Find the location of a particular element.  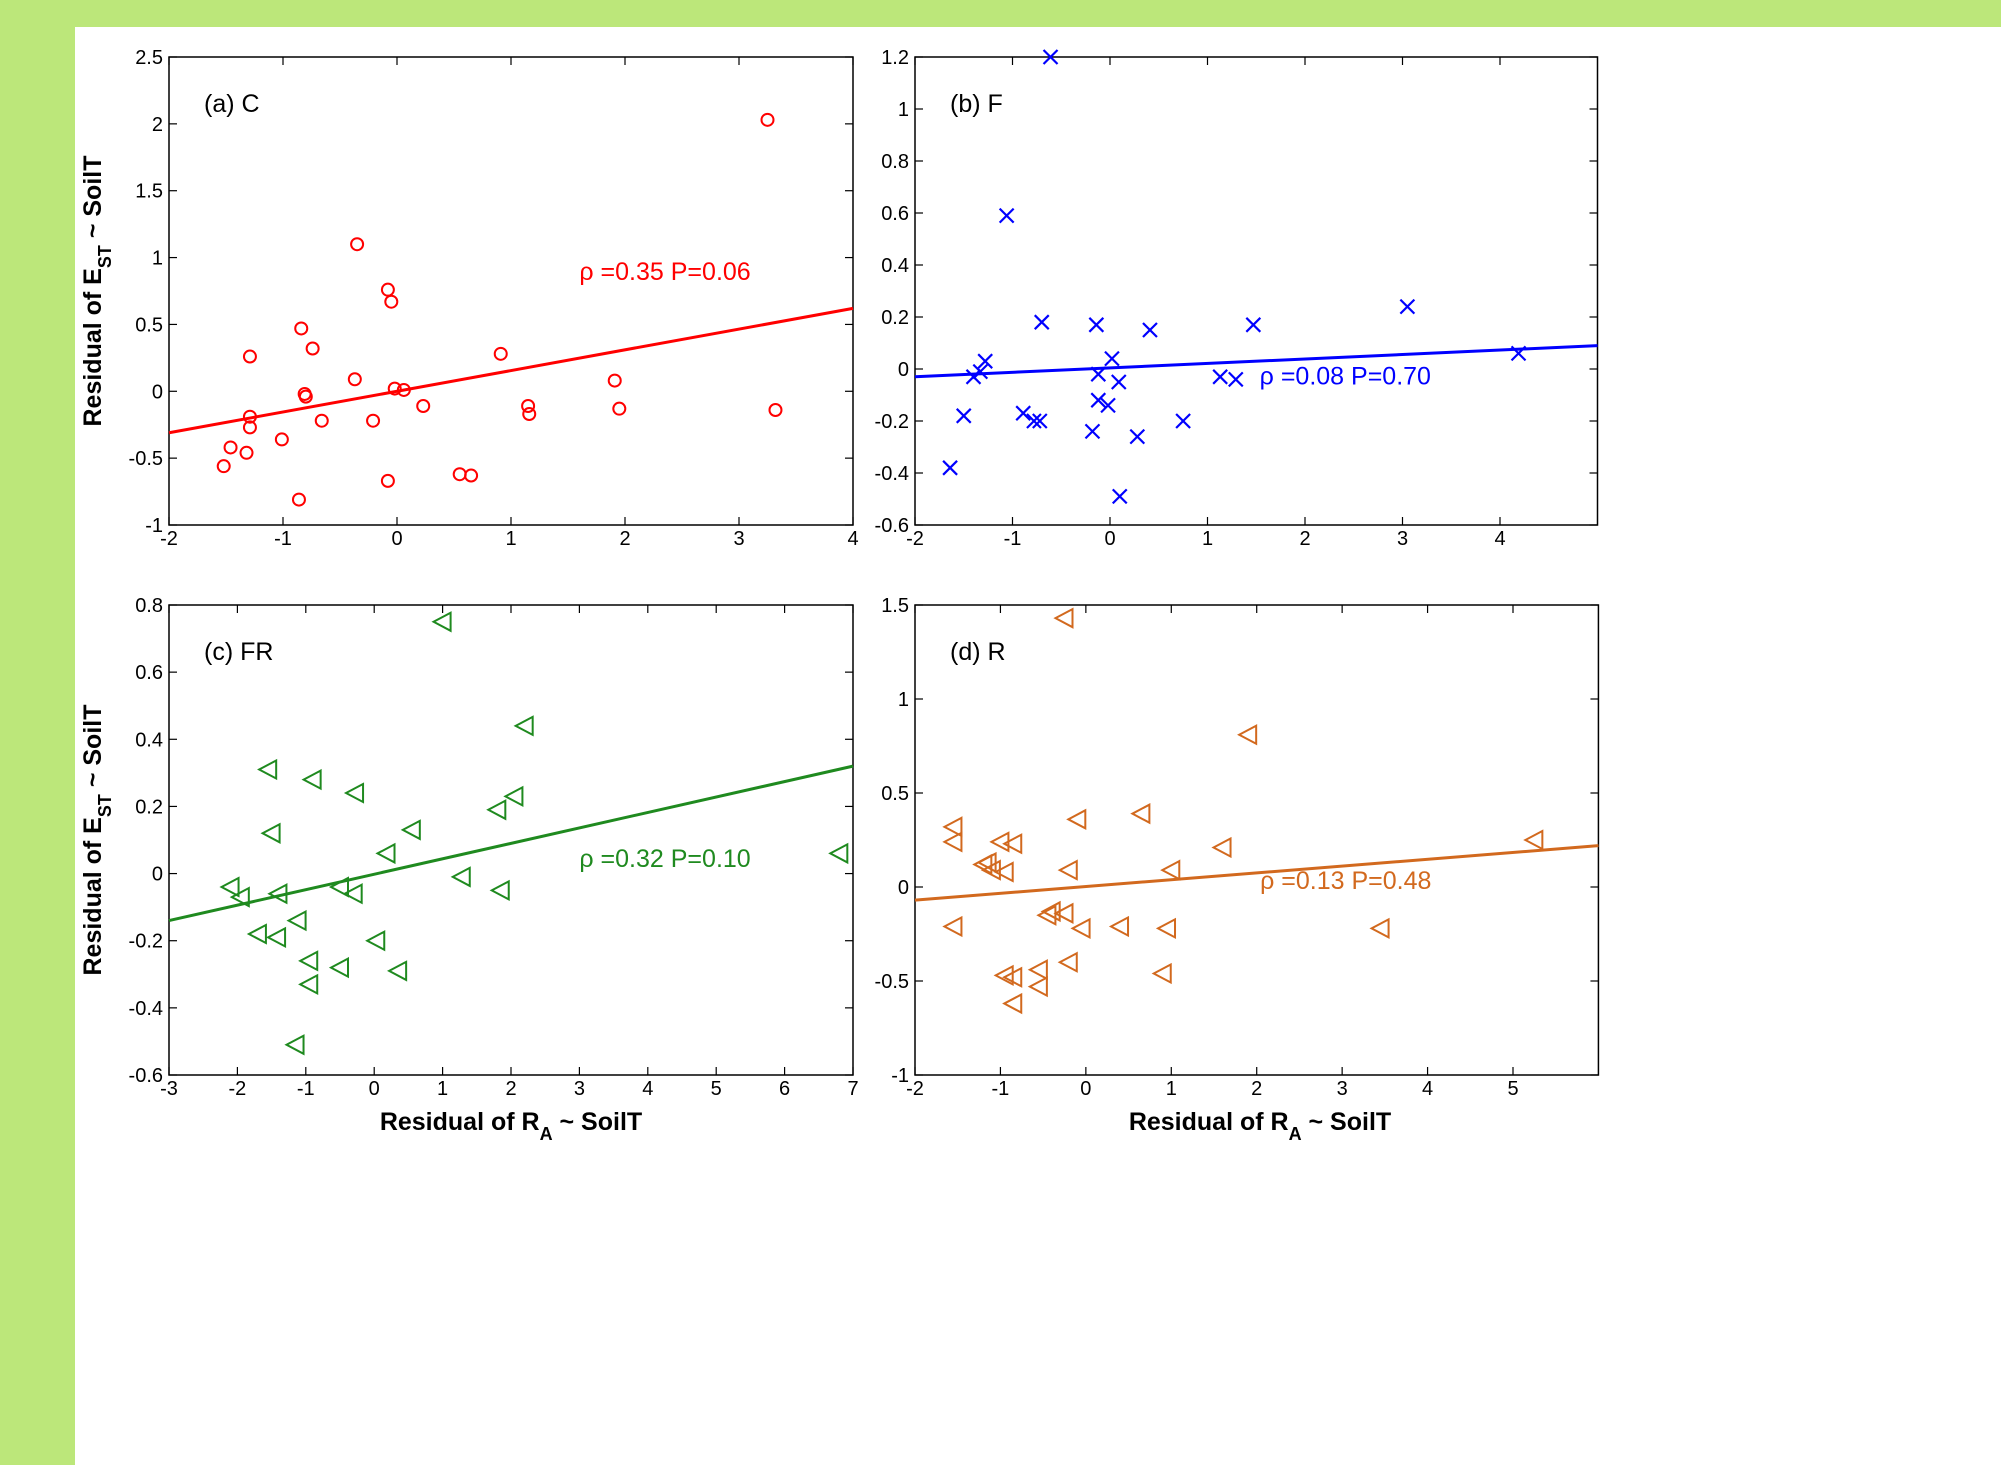

correlation-annotation: ρ =0.08 P=0.70 is located at coordinates (1345, 377).